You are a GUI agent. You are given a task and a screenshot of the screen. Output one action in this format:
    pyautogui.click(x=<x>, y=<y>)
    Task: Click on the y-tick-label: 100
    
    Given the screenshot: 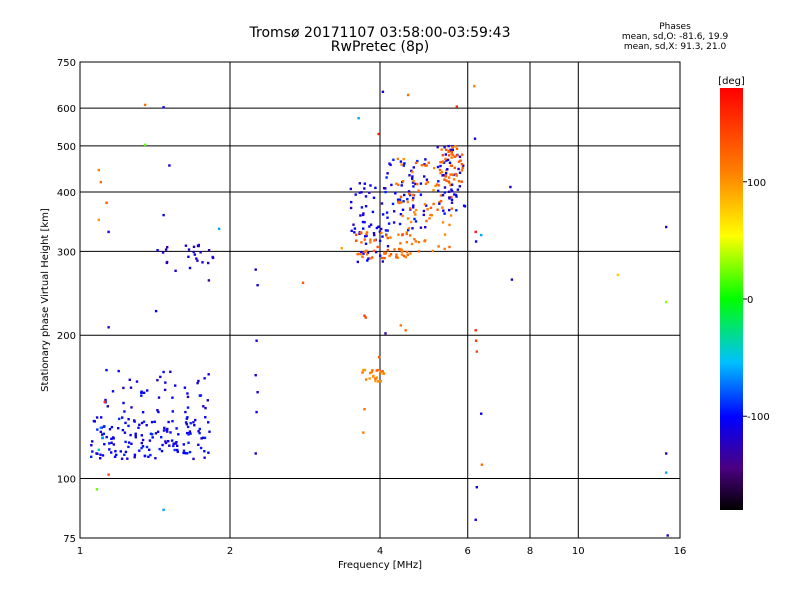 What is the action you would take?
    pyautogui.click(x=66, y=480)
    